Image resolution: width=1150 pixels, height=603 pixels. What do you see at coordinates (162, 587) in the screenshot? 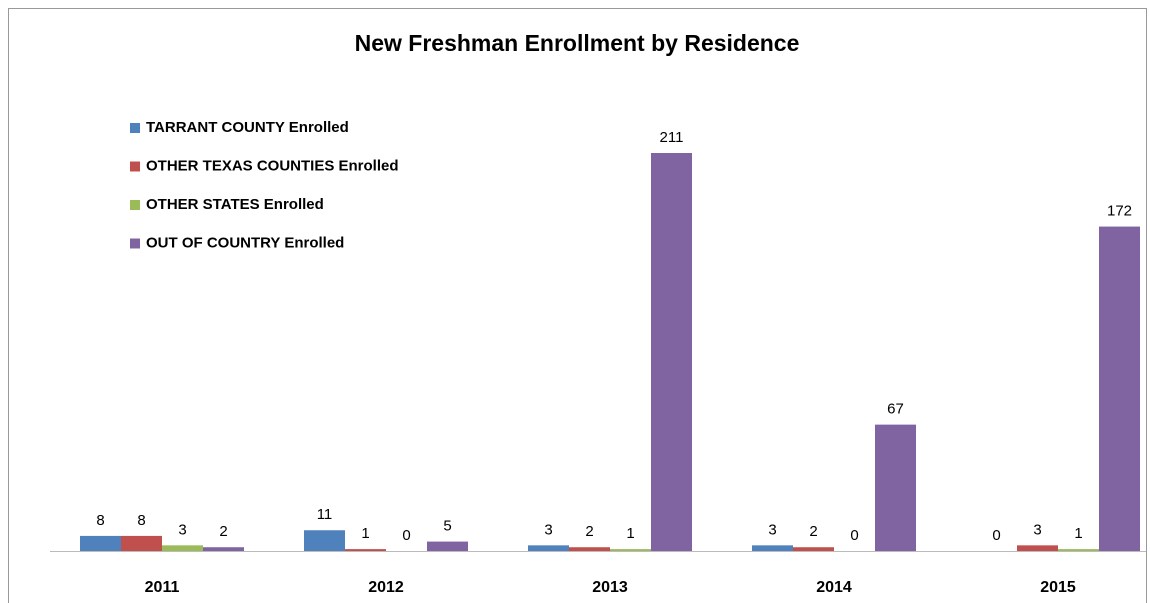
I see `x-tick-label: 2011` at bounding box center [162, 587].